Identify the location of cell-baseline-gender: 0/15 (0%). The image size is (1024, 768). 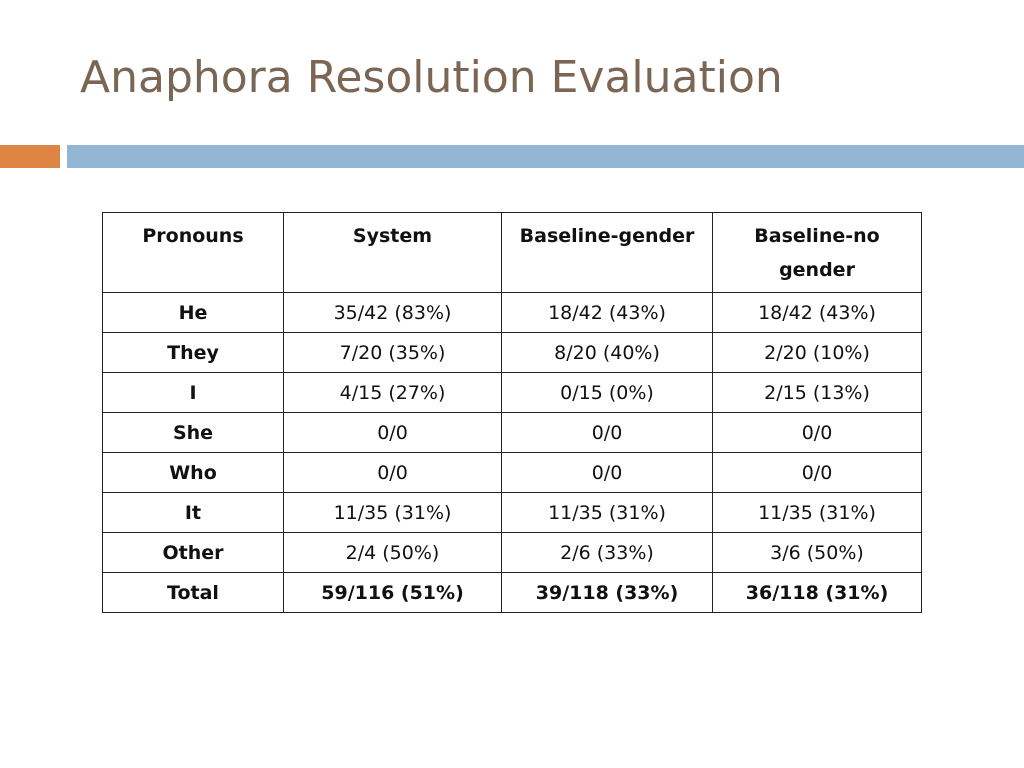
(607, 392).